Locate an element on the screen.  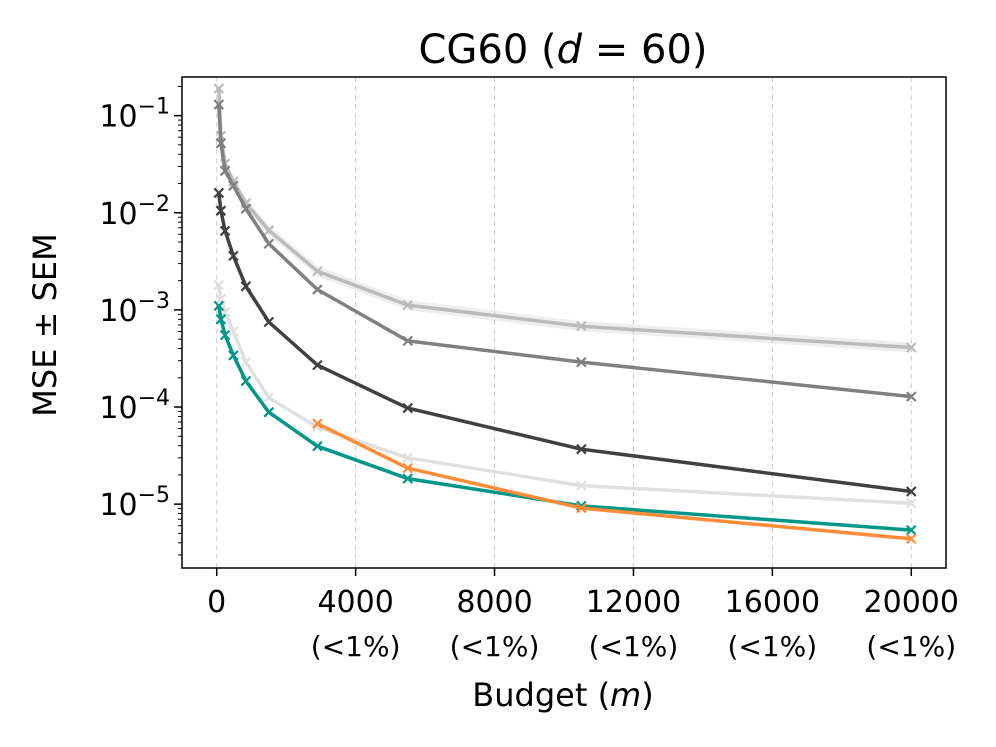
y-tick-label: 10⁻⁵ is located at coordinates (134, 503).